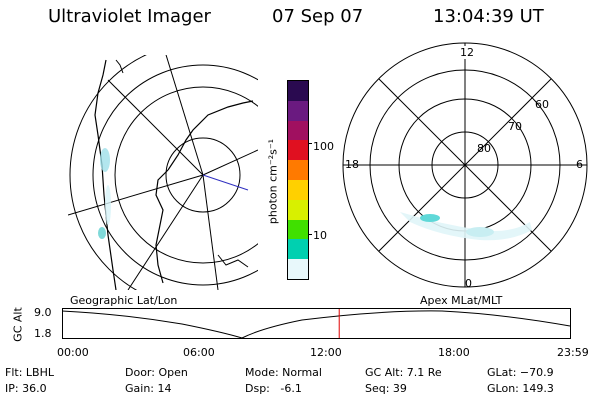 This screenshot has height=400, width=600. What do you see at coordinates (26, 388) in the screenshot?
I see `ip-info: IP: 36.0` at bounding box center [26, 388].